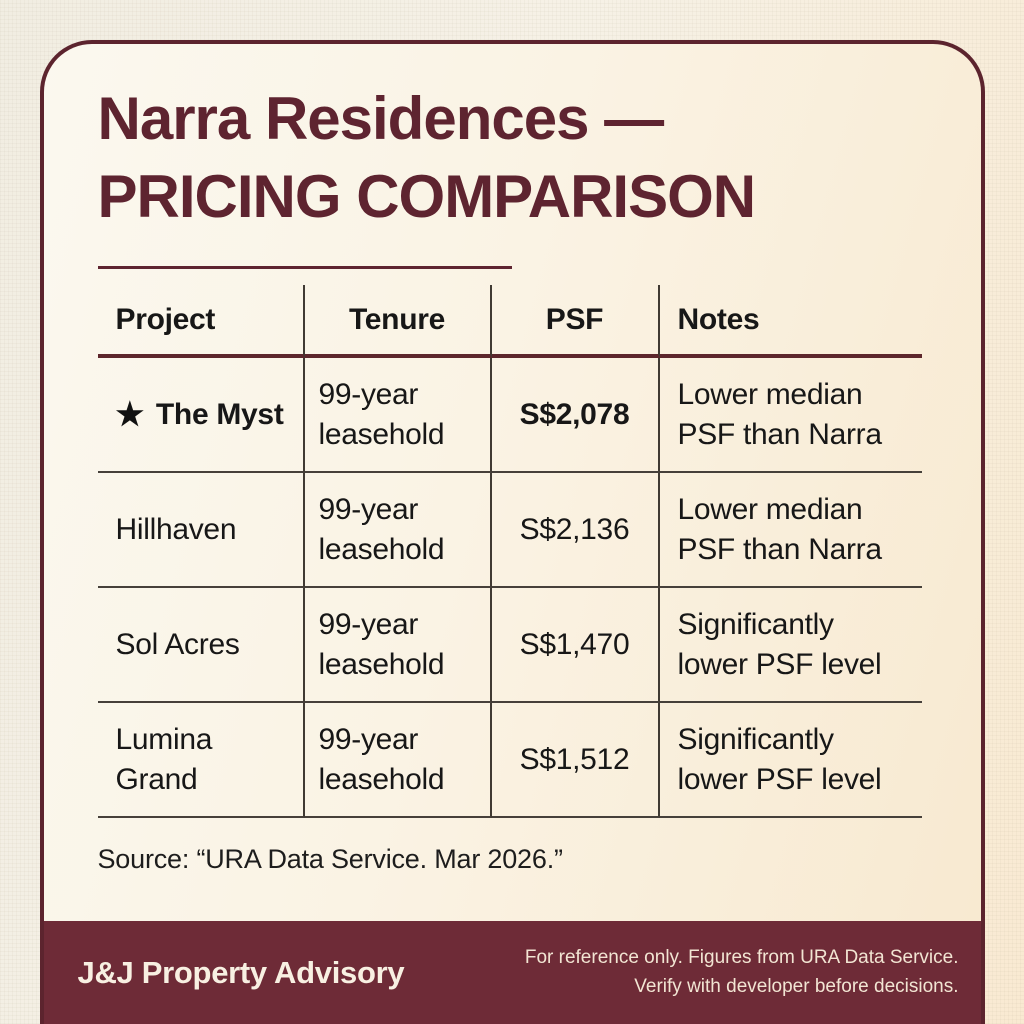  Describe the element at coordinates (381, 118) in the screenshot. I see `title-line-1: Narra Residences —` at that location.